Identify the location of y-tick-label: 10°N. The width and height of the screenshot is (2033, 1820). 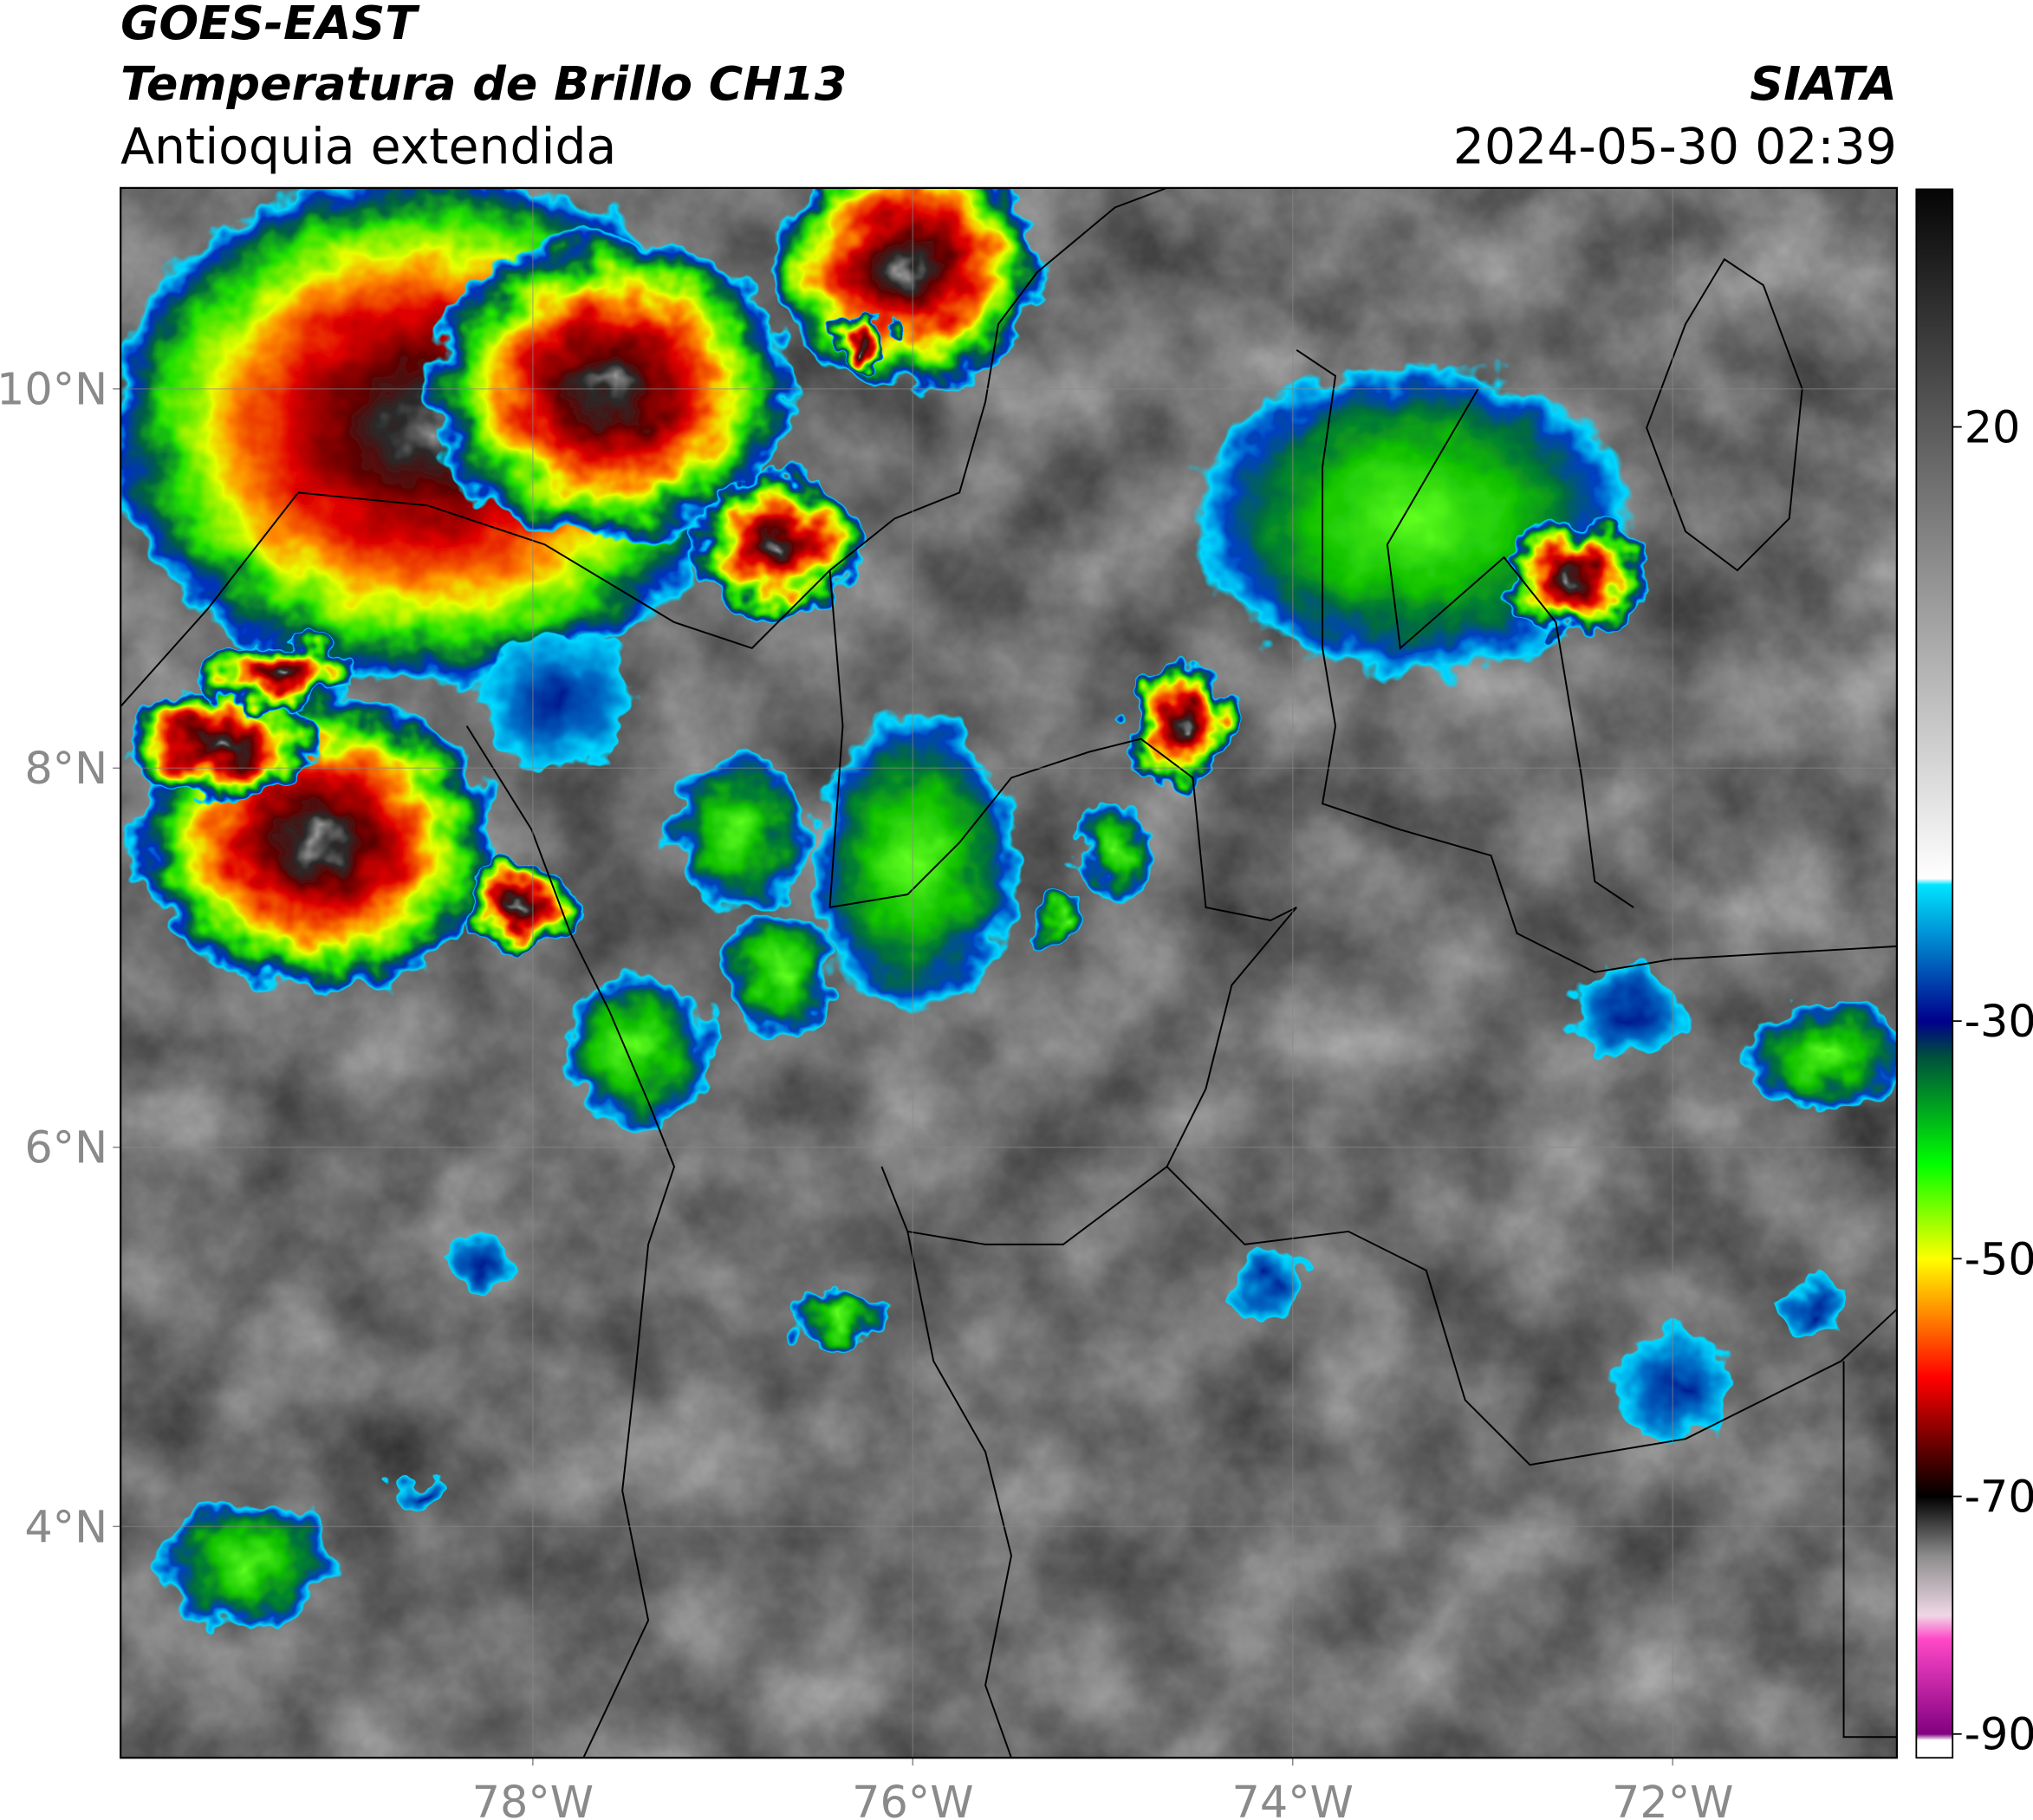
(53, 389).